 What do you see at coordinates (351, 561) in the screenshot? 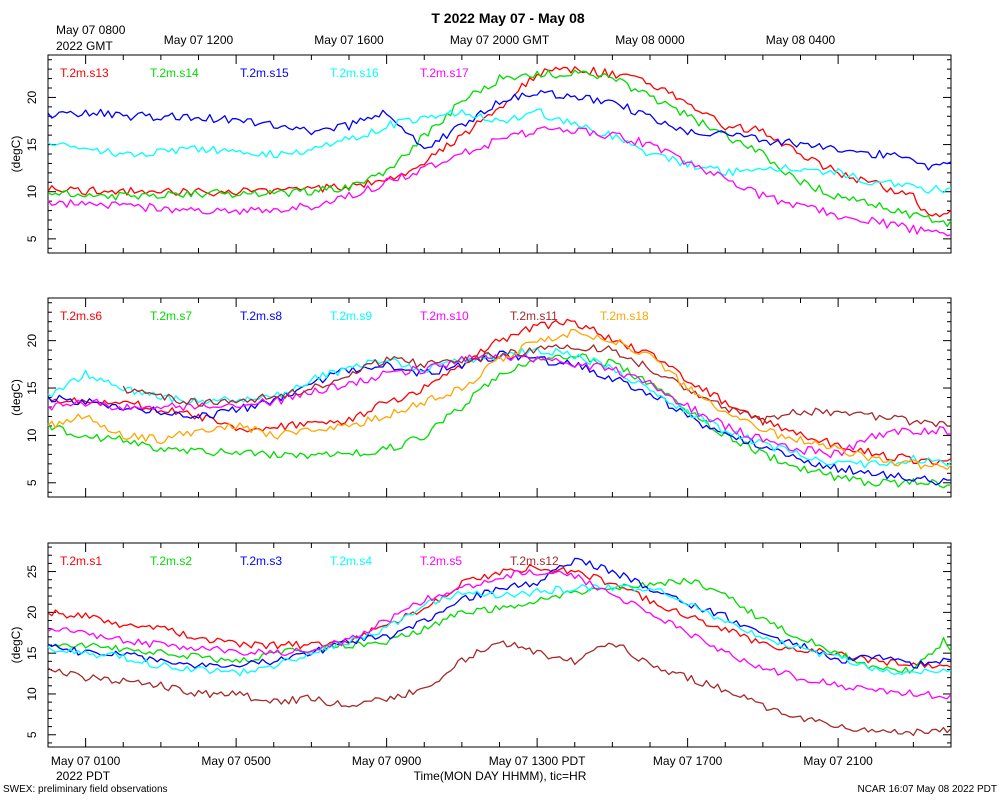
I see `legend-entry: T.2m.s4` at bounding box center [351, 561].